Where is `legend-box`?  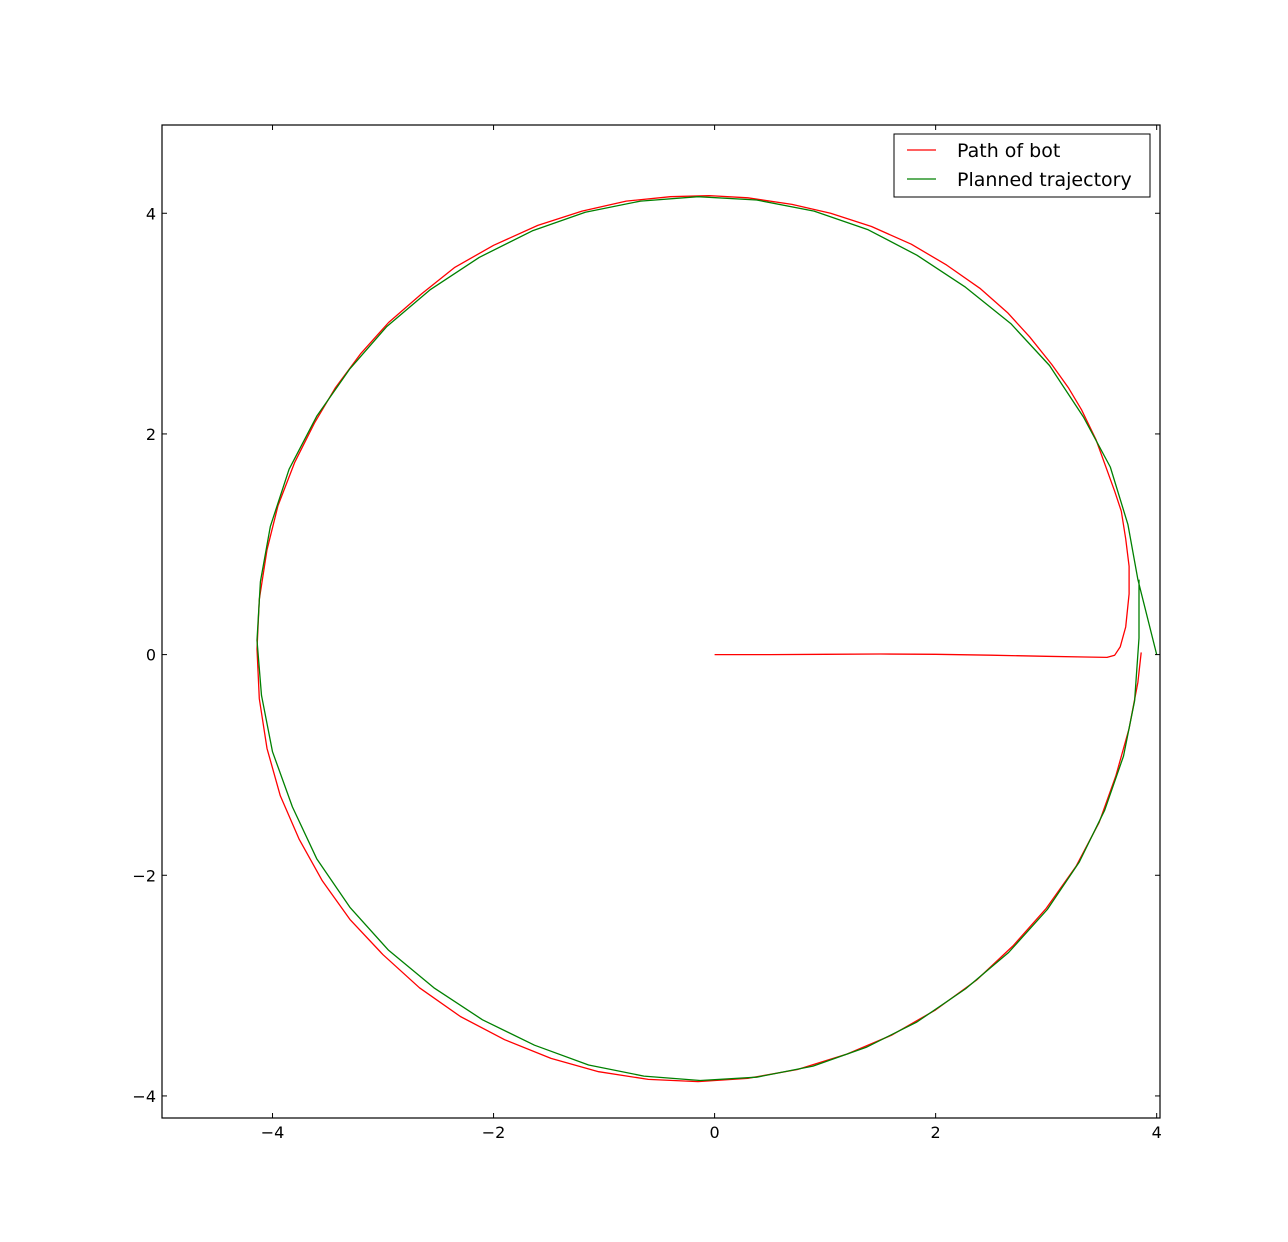
legend-box is located at coordinates (1022, 165).